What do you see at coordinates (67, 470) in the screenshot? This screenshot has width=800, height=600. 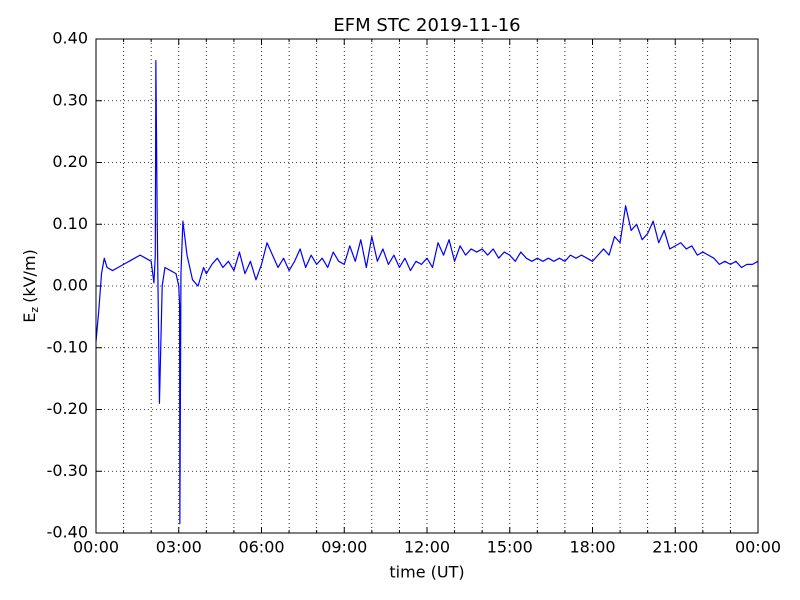 I see `y-tick-label: -0.30` at bounding box center [67, 470].